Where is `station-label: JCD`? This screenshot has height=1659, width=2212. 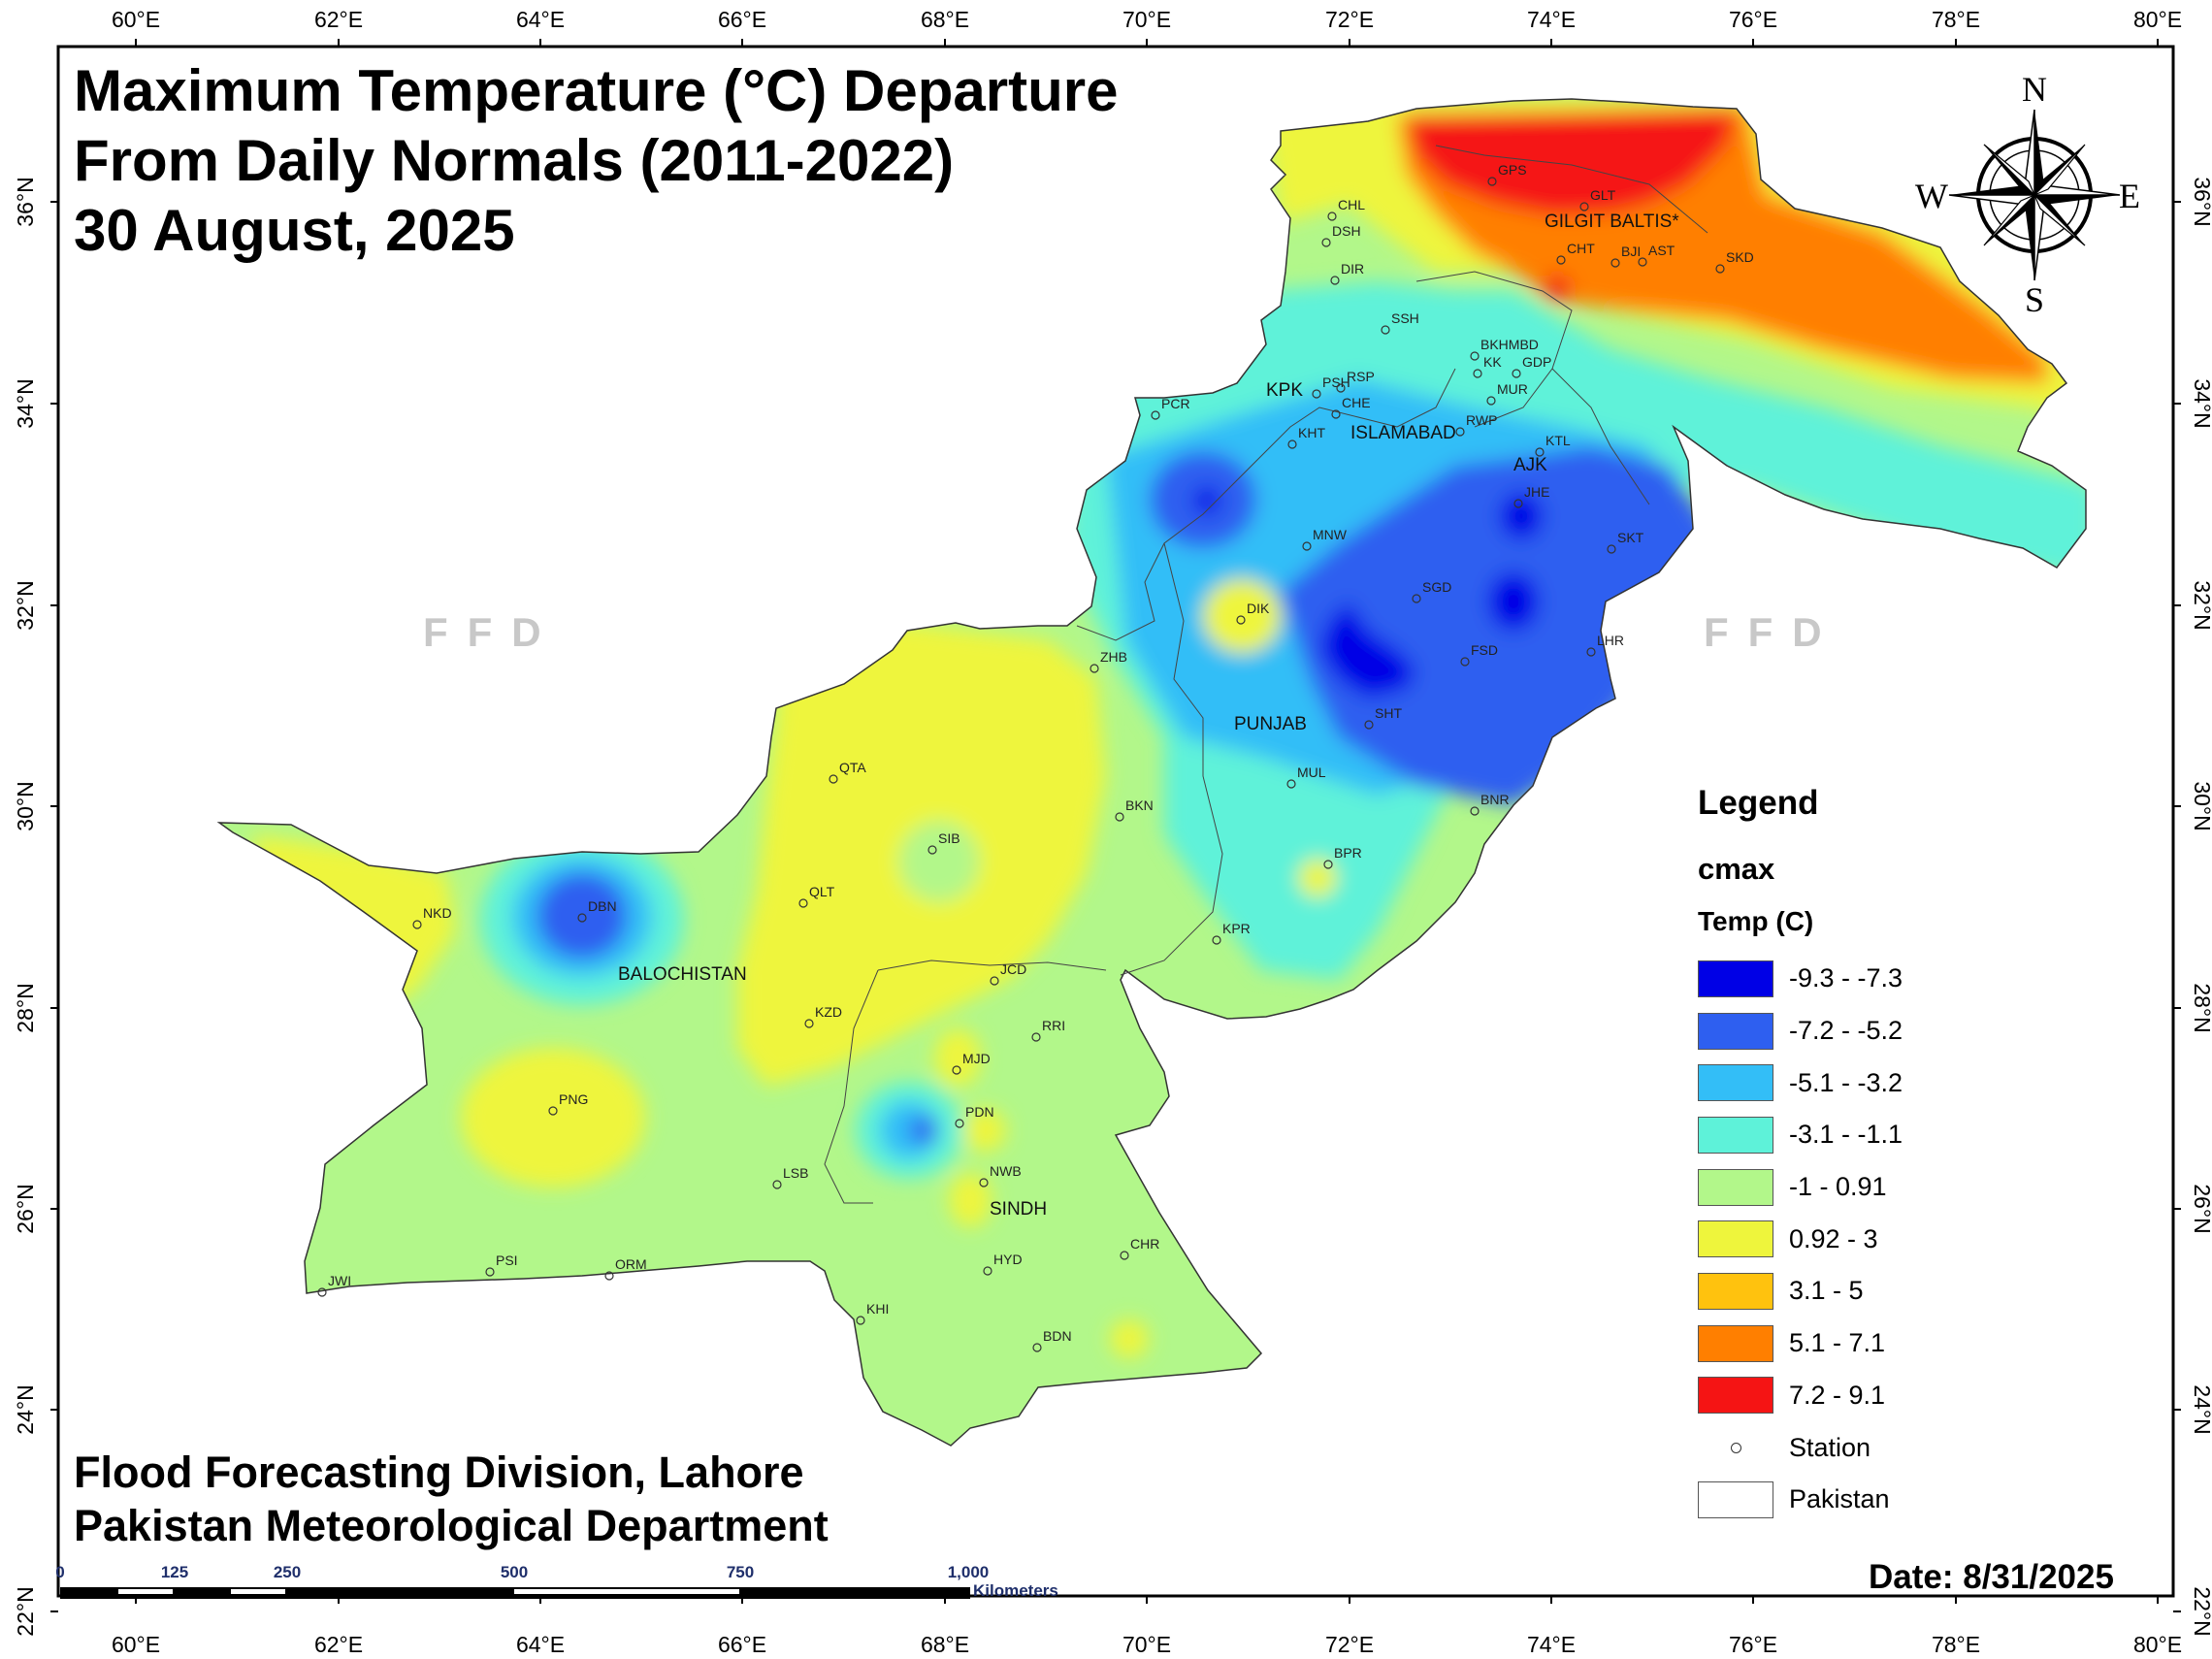 station-label: JCD is located at coordinates (1013, 969).